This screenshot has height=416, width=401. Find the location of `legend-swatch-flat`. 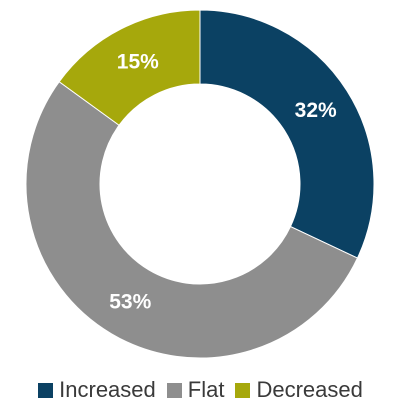

legend-swatch-flat is located at coordinates (174, 390).